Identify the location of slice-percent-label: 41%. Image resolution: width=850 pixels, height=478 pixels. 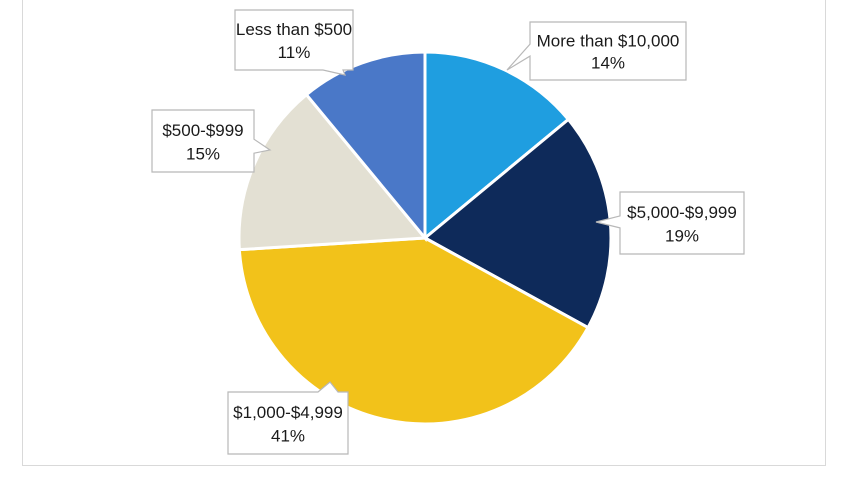
(288, 436).